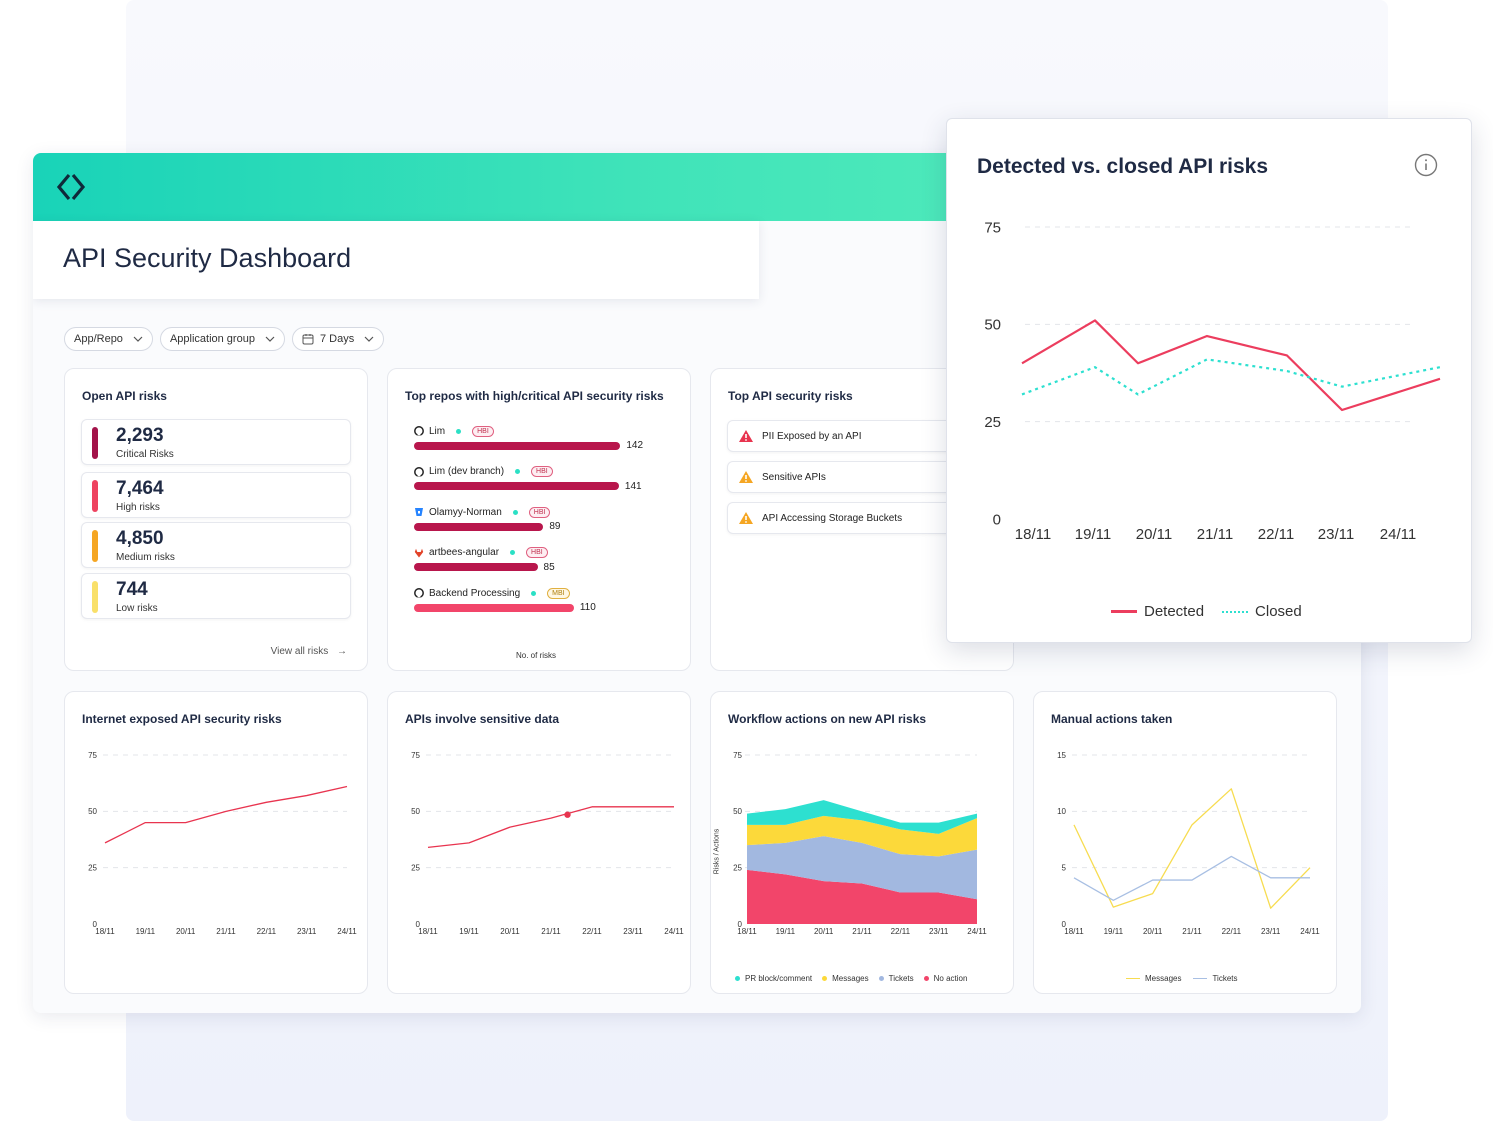 This screenshot has width=1493, height=1121. I want to click on repo-axis-label: No. of risks, so click(536, 655).